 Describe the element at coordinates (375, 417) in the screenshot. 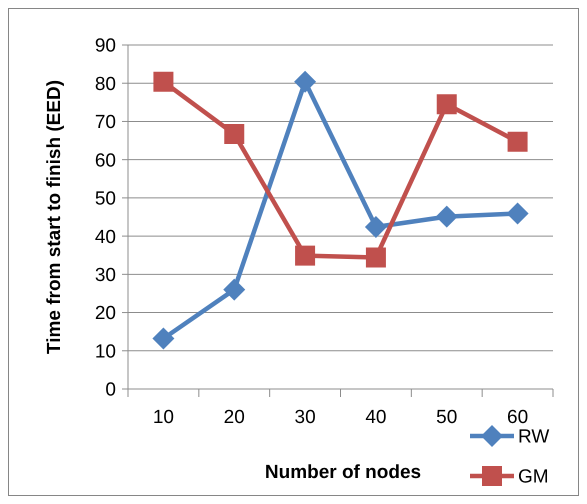

I see `x-tick-label: 40` at that location.